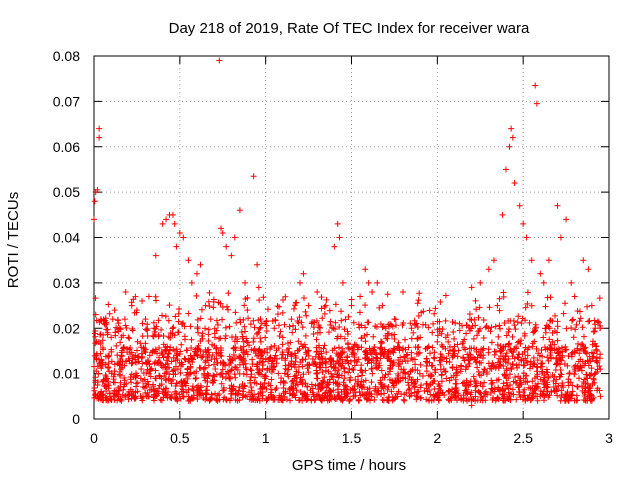 The image size is (640, 480). Describe the element at coordinates (349, 465) in the screenshot. I see `x-axis-label: GPS time / hours` at that location.